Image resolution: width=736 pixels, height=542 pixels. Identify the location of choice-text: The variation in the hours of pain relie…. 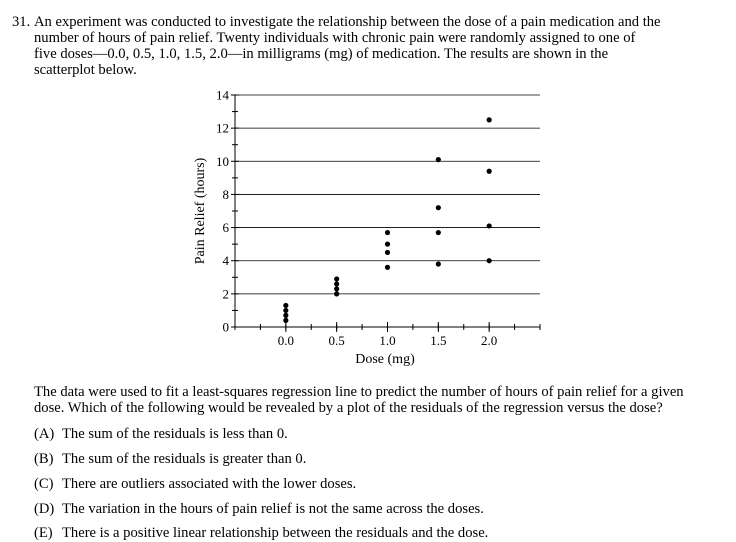
(273, 509).